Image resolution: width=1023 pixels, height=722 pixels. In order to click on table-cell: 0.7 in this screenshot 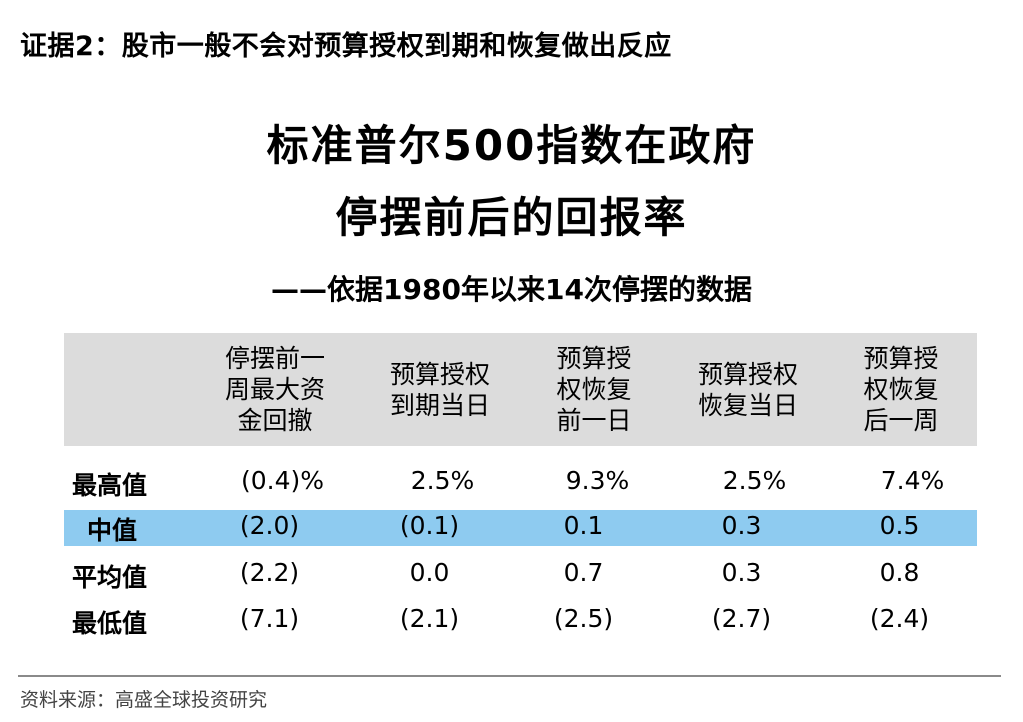, I will do `click(583, 572)`.